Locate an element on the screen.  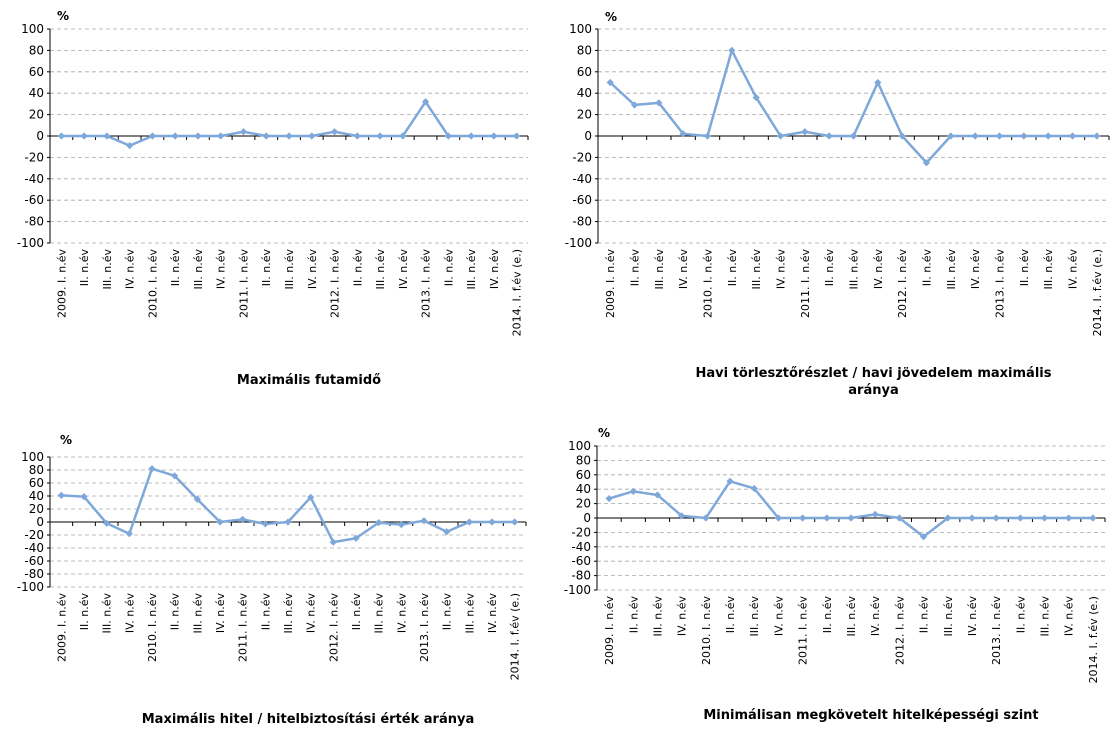
y-axis-label: % is located at coordinates (63, 16).